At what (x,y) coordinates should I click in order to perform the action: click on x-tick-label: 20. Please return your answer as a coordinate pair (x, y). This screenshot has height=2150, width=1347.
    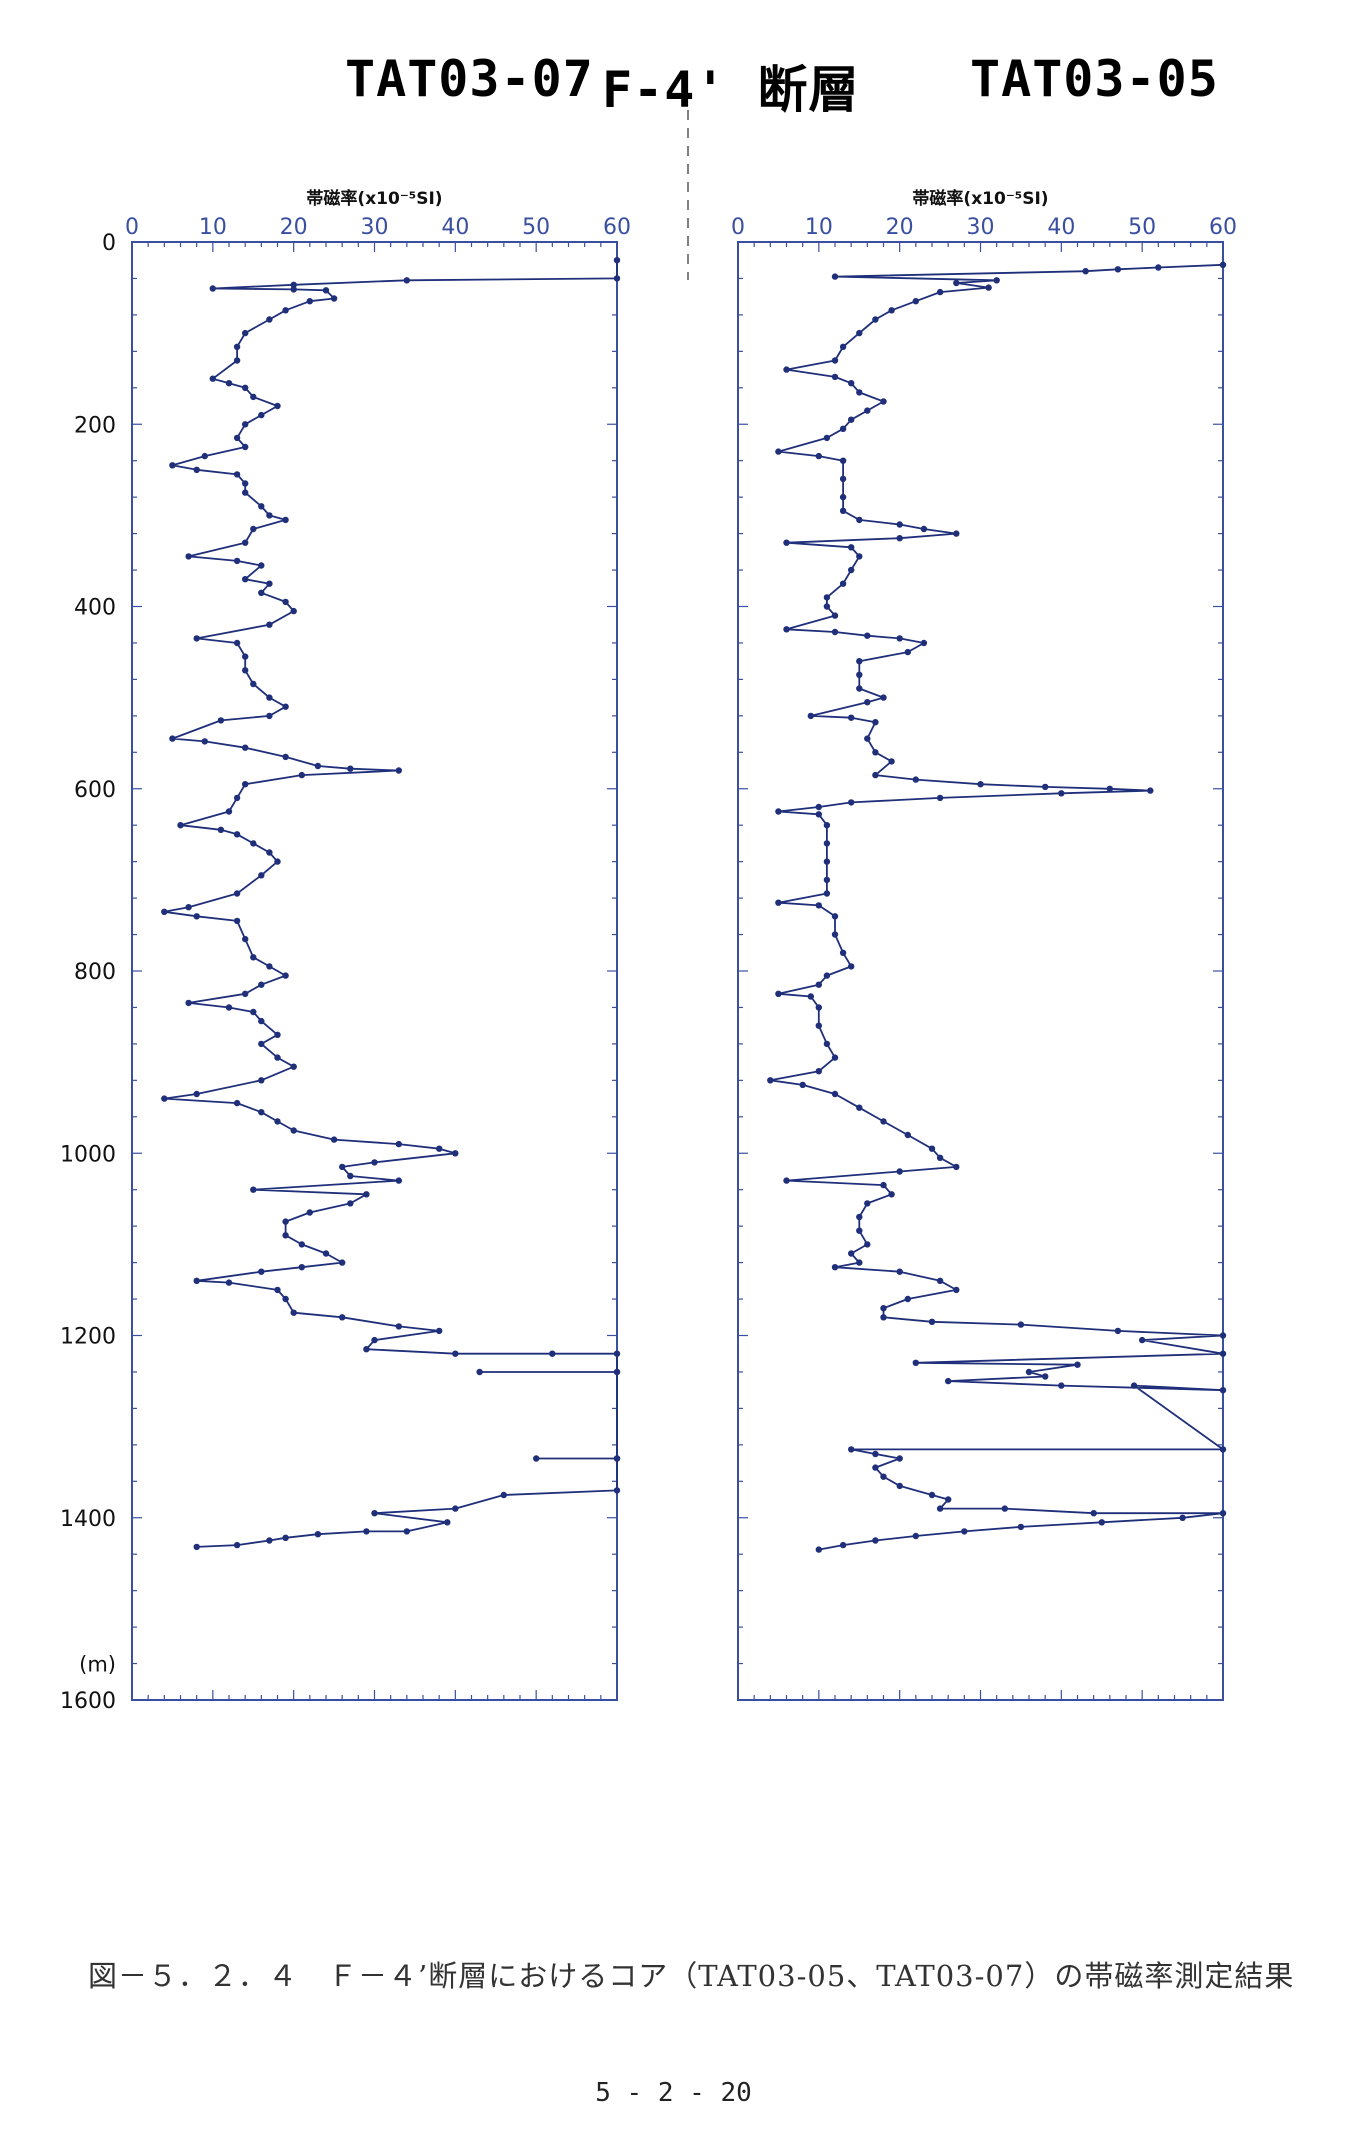
    Looking at the image, I should click on (294, 227).